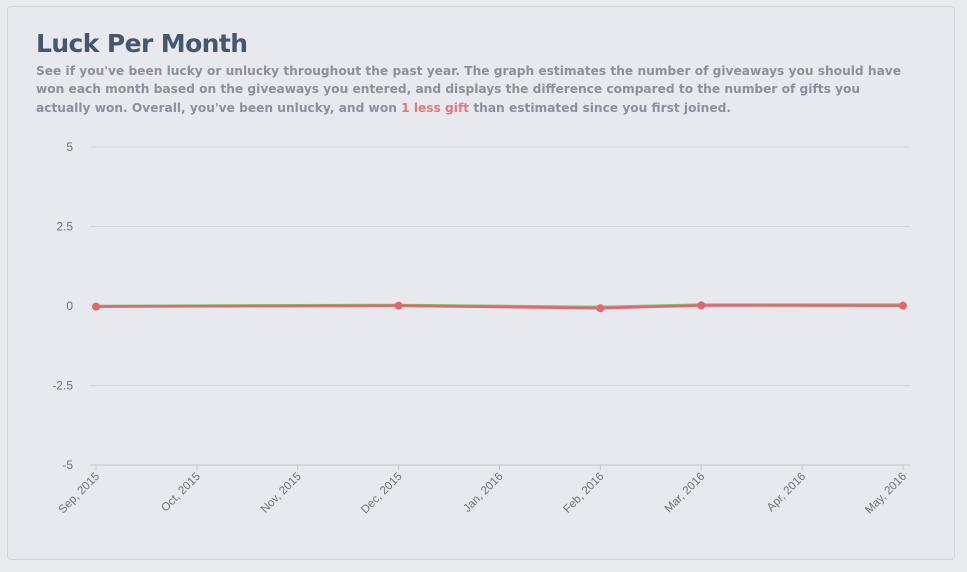 Image resolution: width=967 pixels, height=572 pixels. I want to click on y-tick-label: 2.5, so click(64, 227).